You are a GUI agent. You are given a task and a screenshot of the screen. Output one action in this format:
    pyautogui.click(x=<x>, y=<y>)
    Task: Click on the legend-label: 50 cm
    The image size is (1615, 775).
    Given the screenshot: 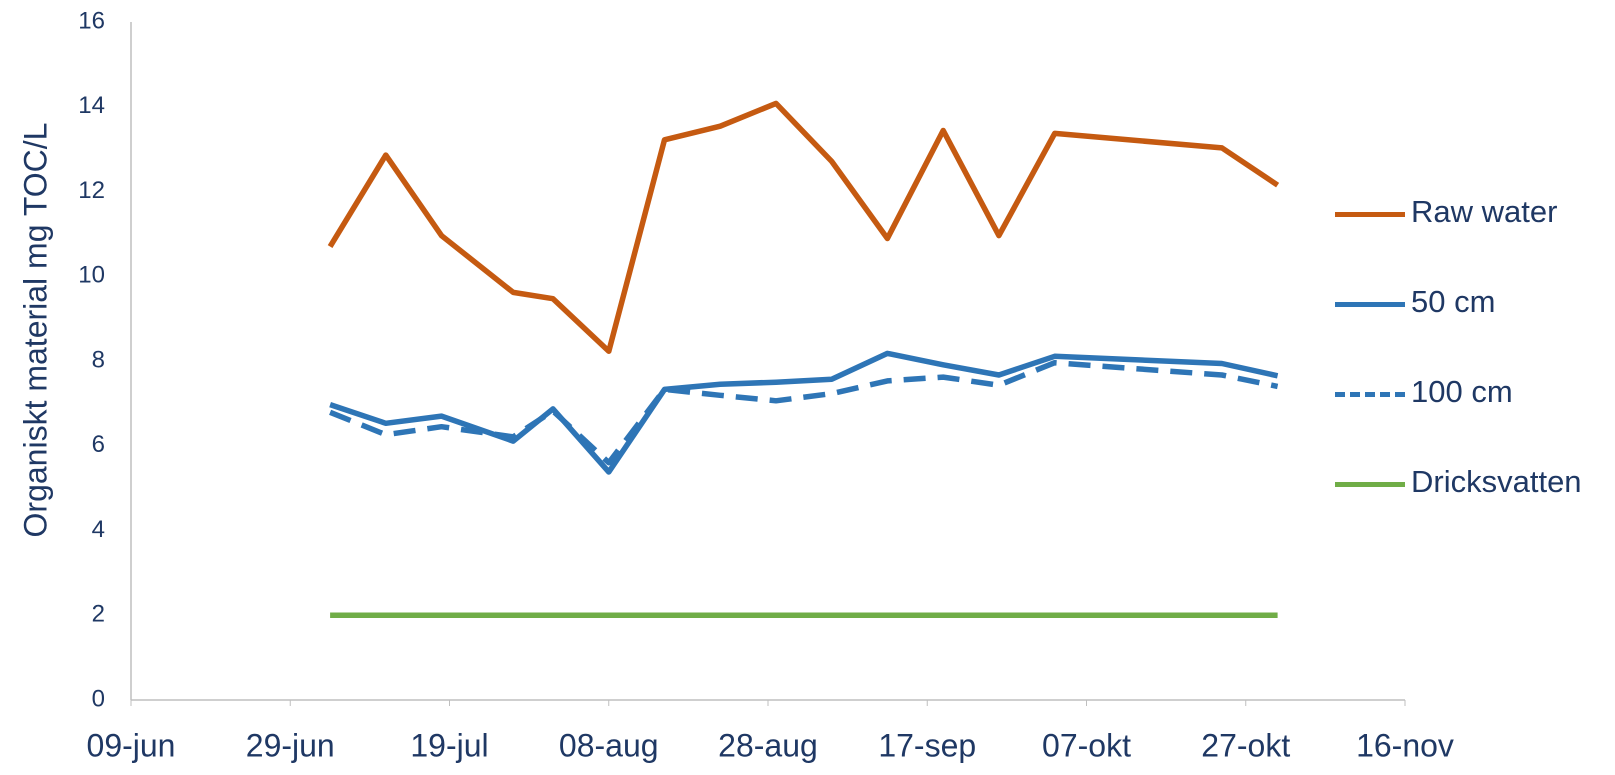 What is the action you would take?
    pyautogui.click(x=1453, y=301)
    